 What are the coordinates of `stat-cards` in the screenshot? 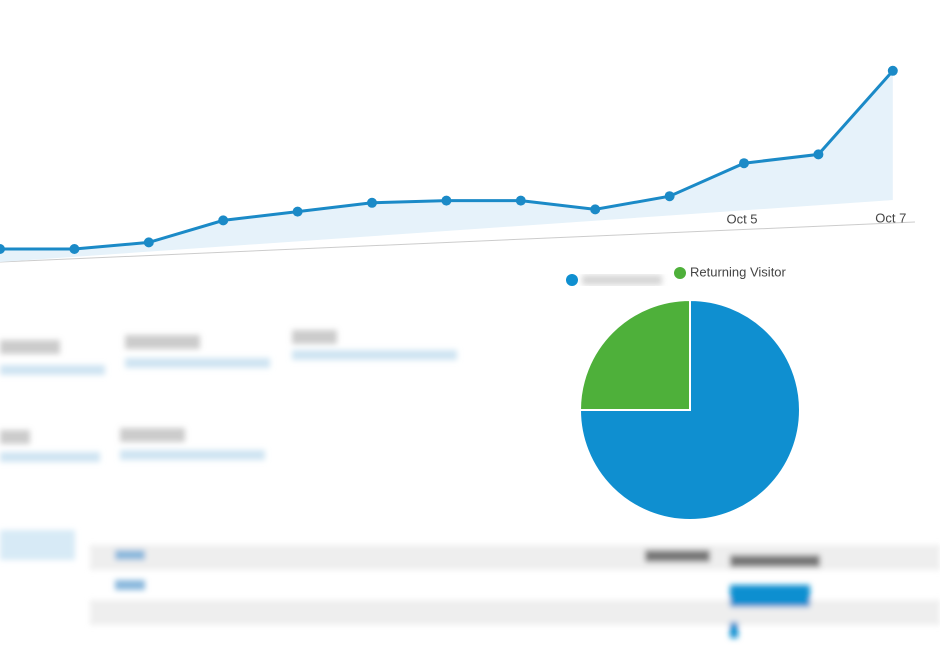 It's located at (228, 396).